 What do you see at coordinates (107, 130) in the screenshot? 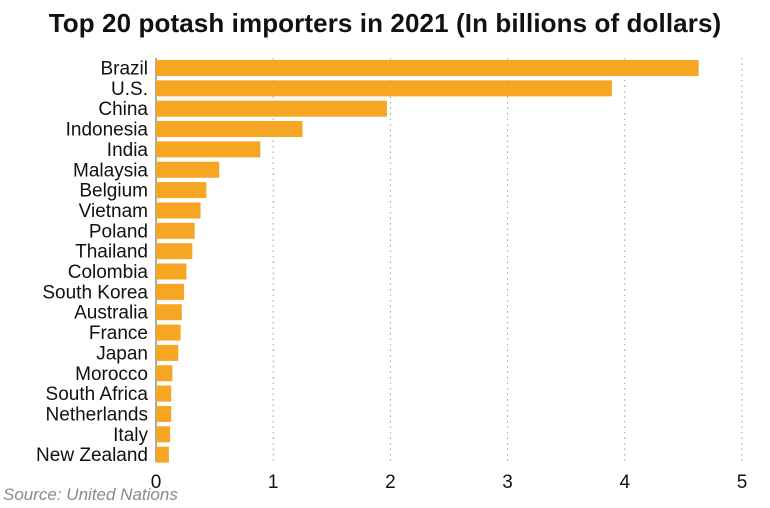
I see `category-label: Indonesia` at bounding box center [107, 130].